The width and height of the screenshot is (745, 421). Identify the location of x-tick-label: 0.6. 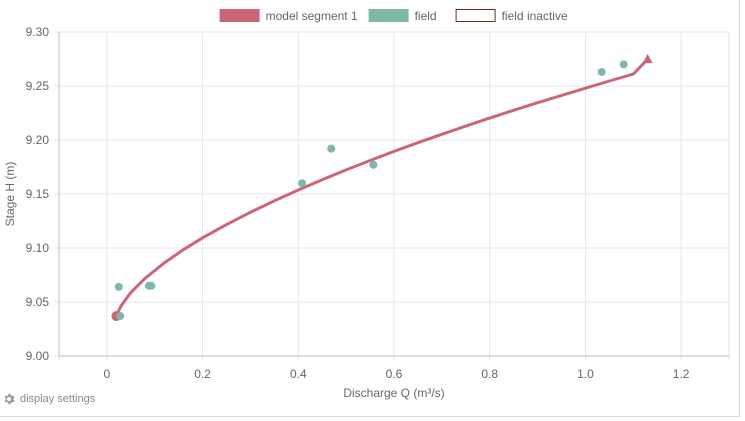
(394, 374).